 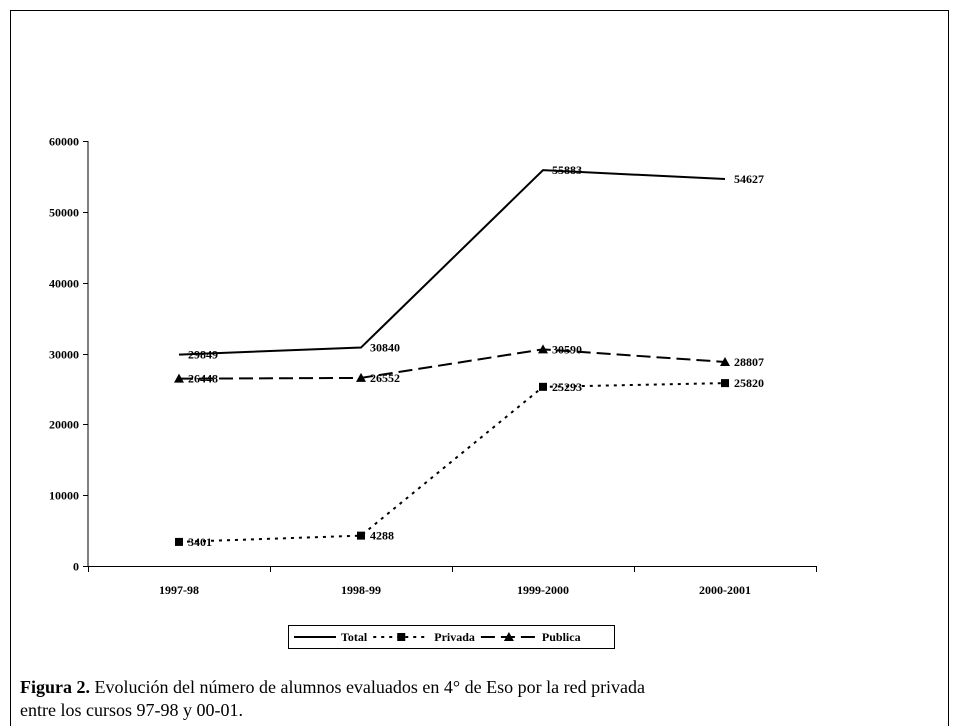 I want to click on data-label: 30840, so click(x=385, y=348).